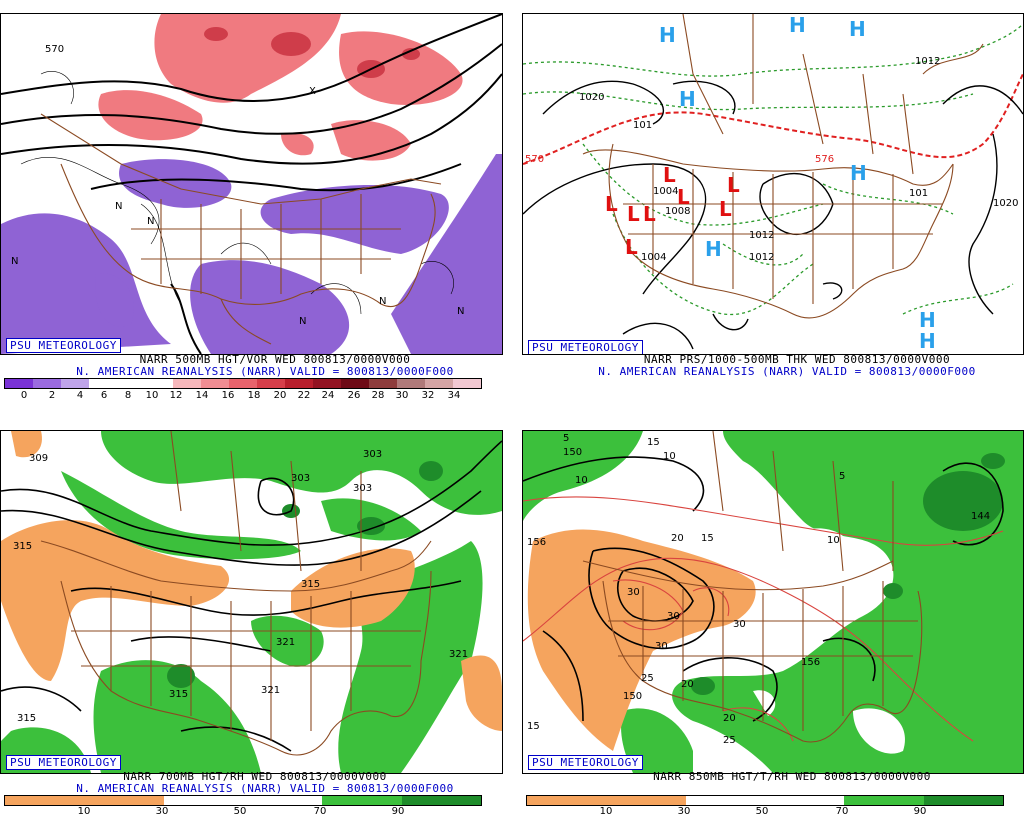  Describe the element at coordinates (641, 640) in the screenshot. I see `dry-shading` at that location.